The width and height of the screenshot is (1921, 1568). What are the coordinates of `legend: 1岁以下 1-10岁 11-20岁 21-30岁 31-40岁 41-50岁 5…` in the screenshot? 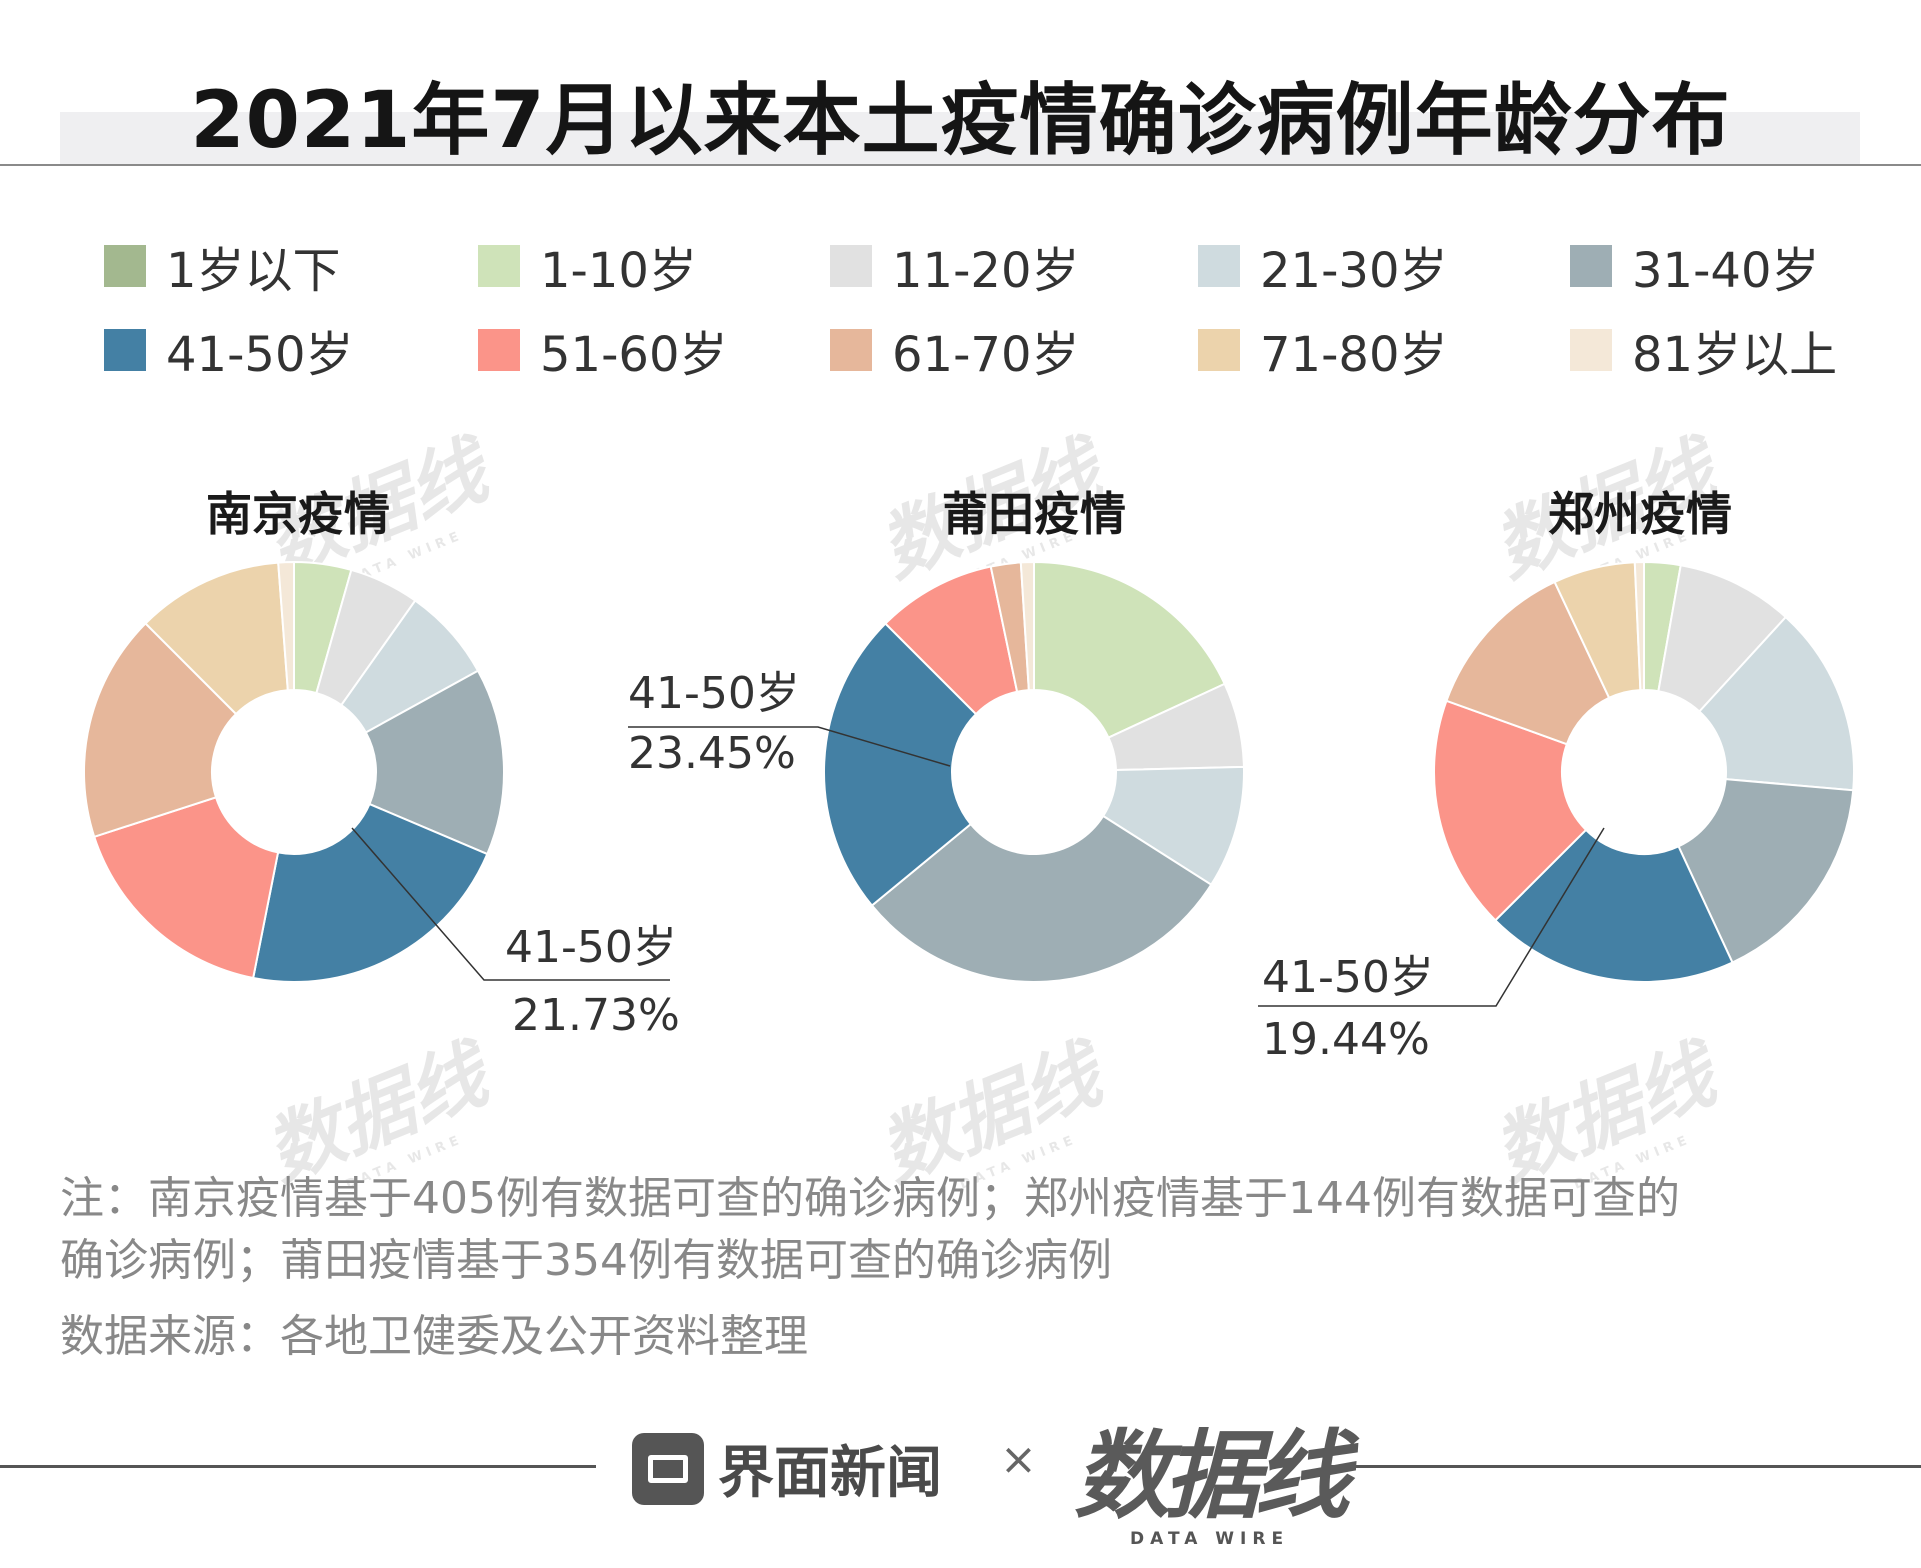 It's located at (984, 311).